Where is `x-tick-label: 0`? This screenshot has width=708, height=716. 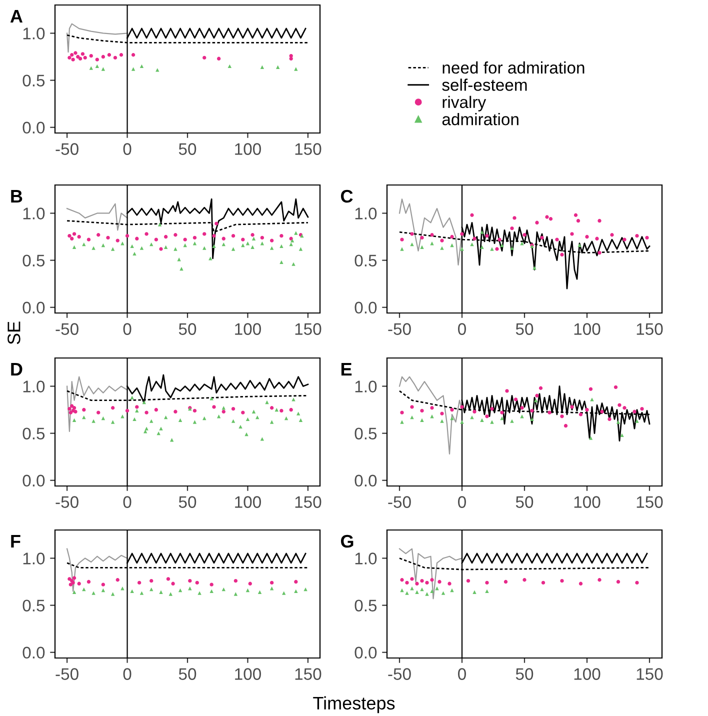 x-tick-label: 0 is located at coordinates (462, 502).